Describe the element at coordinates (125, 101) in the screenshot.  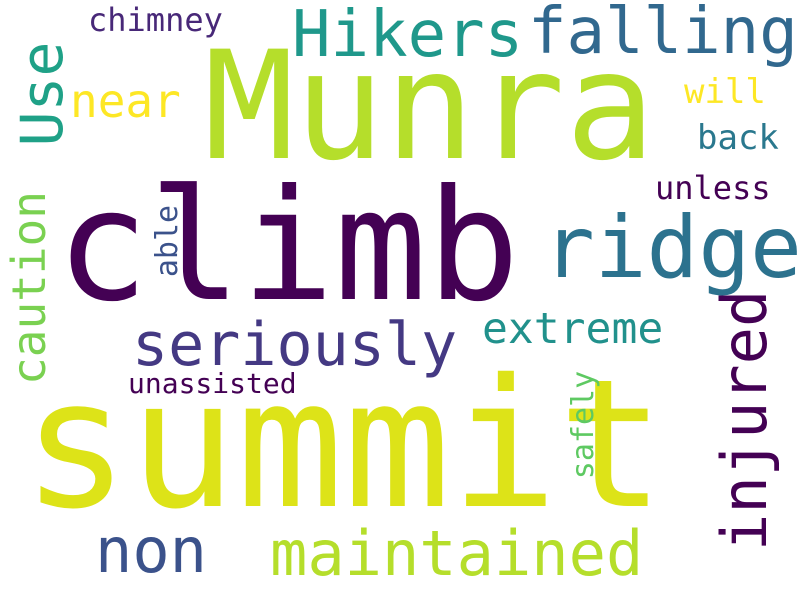
I see `word-near: near` at that location.